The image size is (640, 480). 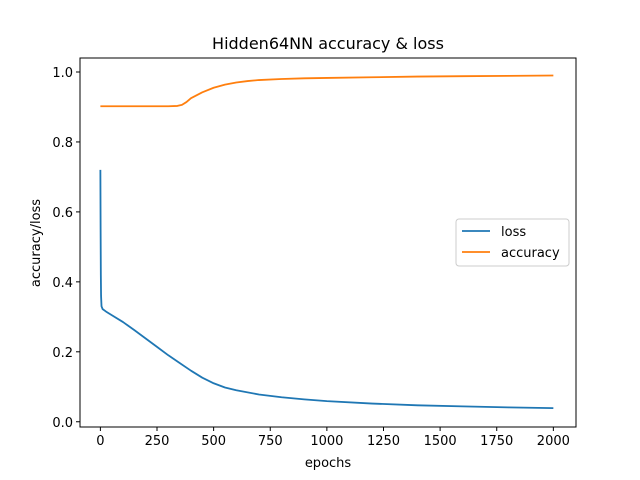 What do you see at coordinates (62, 213) in the screenshot?
I see `y-tick-label: 0.6` at bounding box center [62, 213].